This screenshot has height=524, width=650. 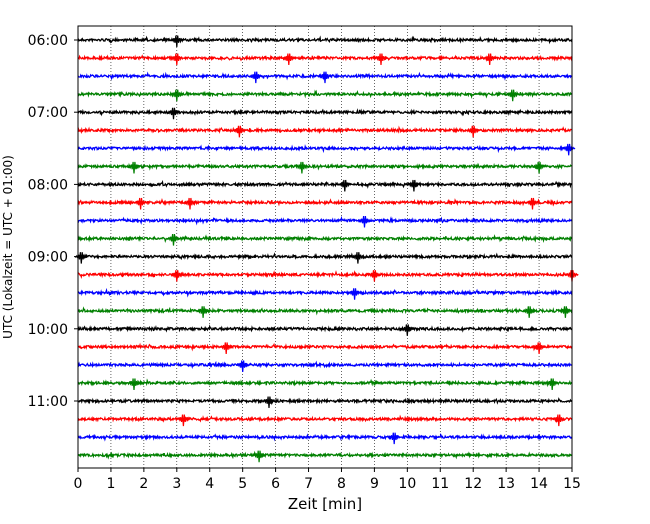 I want to click on x-tick-label: 8, so click(x=341, y=484).